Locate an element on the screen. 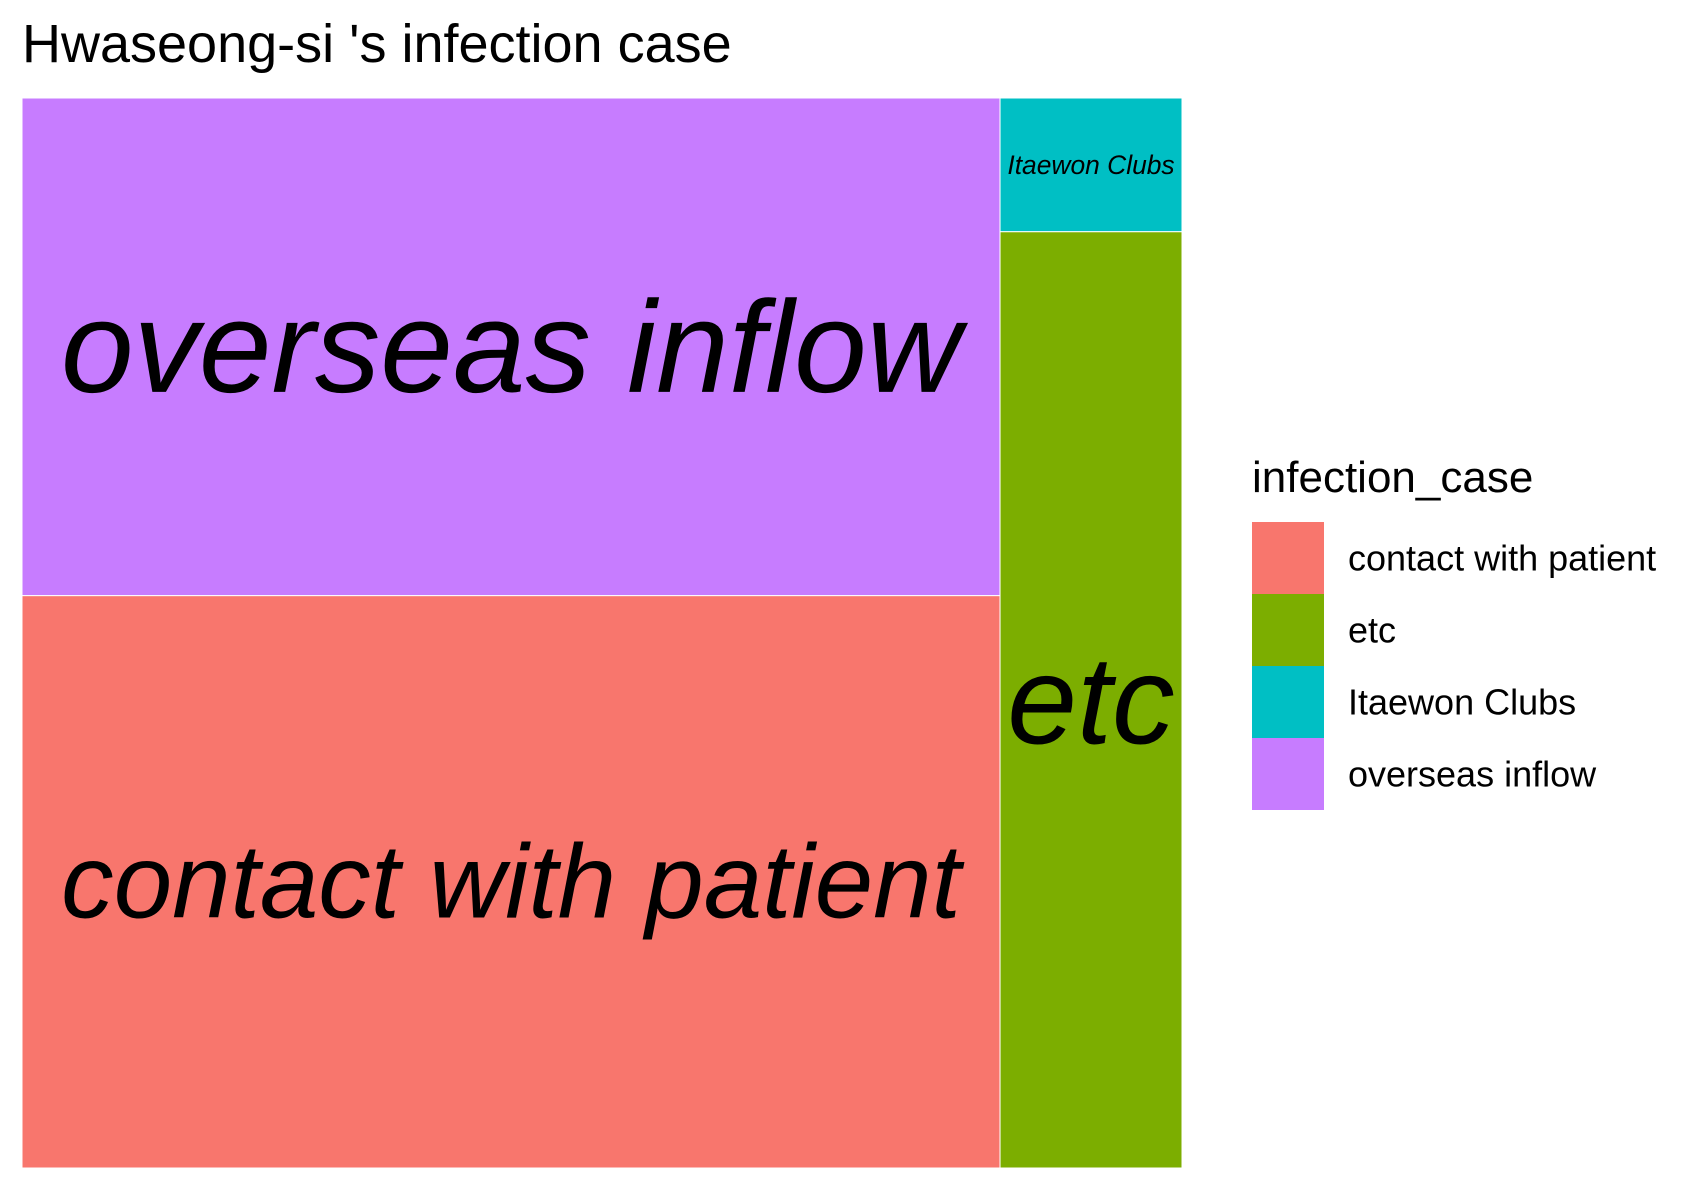  legend-label-etc: etc is located at coordinates (1372, 630).